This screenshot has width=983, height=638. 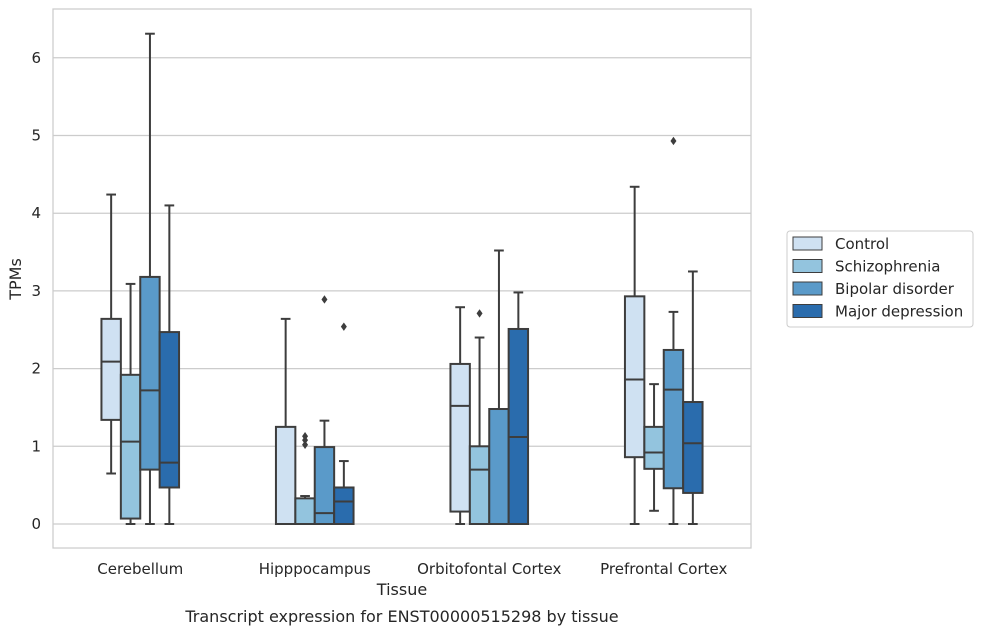 I want to click on y-tick-label: 5, so click(x=36, y=136).